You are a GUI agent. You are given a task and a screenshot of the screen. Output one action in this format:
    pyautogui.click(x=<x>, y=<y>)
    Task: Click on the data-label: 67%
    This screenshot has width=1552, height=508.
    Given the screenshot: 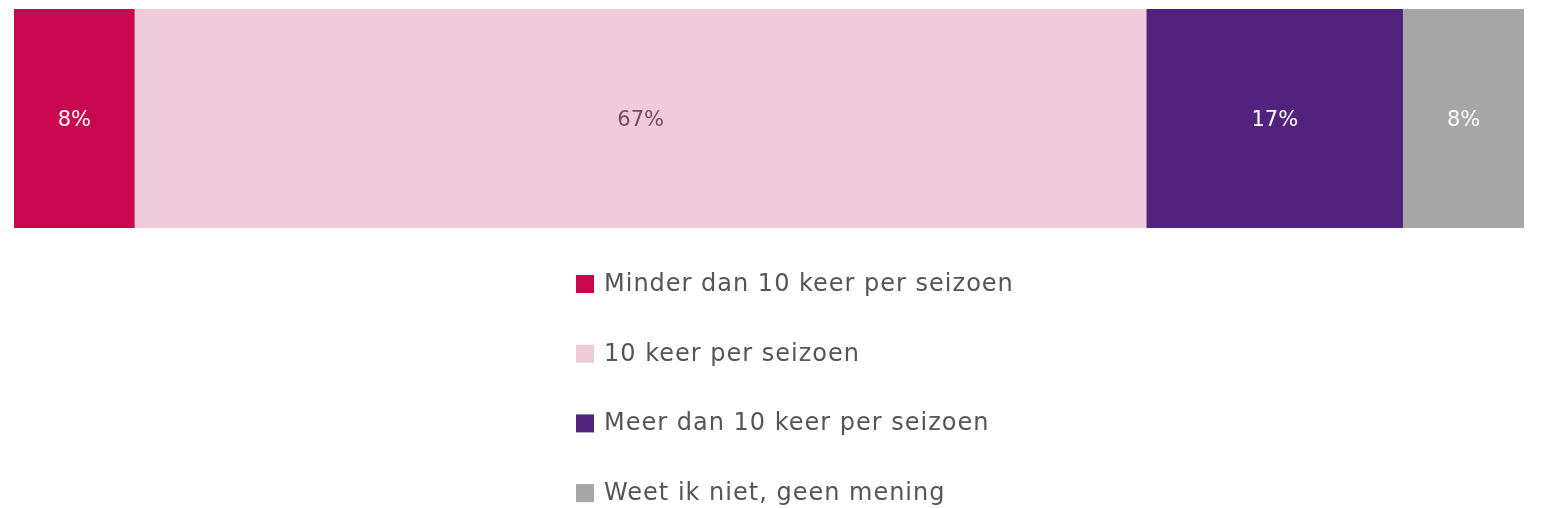 What is the action you would take?
    pyautogui.click(x=640, y=118)
    